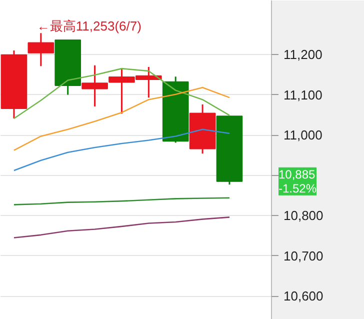 The width and height of the screenshot is (364, 319). Describe the element at coordinates (304, 296) in the screenshot. I see `y-tick-label: 10,600` at that location.